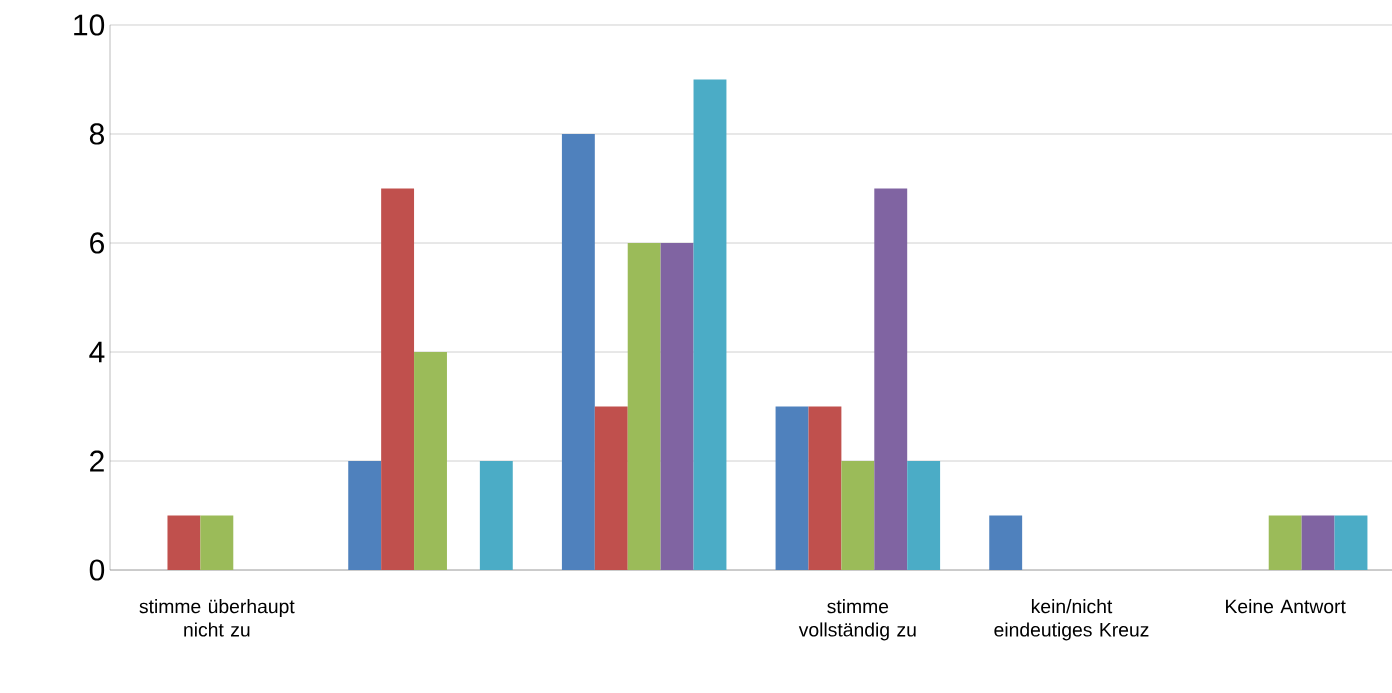 The image size is (1392, 693). Describe the element at coordinates (97, 243) in the screenshot. I see `y-tick-label: 6` at that location.